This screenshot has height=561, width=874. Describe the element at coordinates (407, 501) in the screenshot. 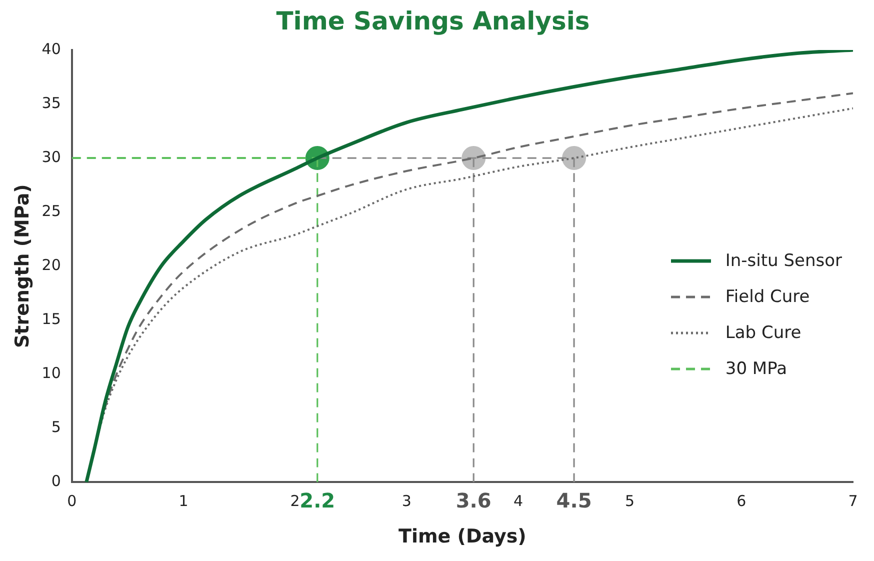

I see `x-tick-label: 3` at that location.